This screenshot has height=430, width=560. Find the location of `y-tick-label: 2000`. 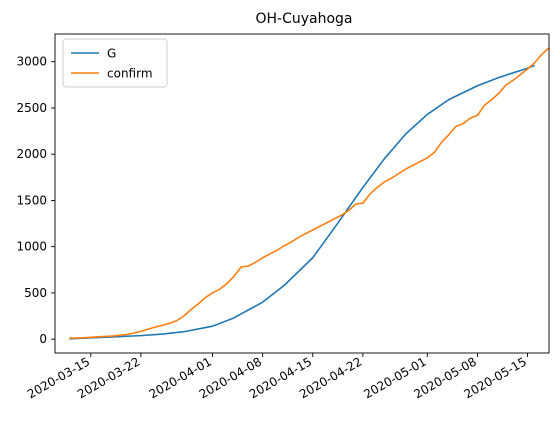

y-tick-label: 2000 is located at coordinates (31, 154).